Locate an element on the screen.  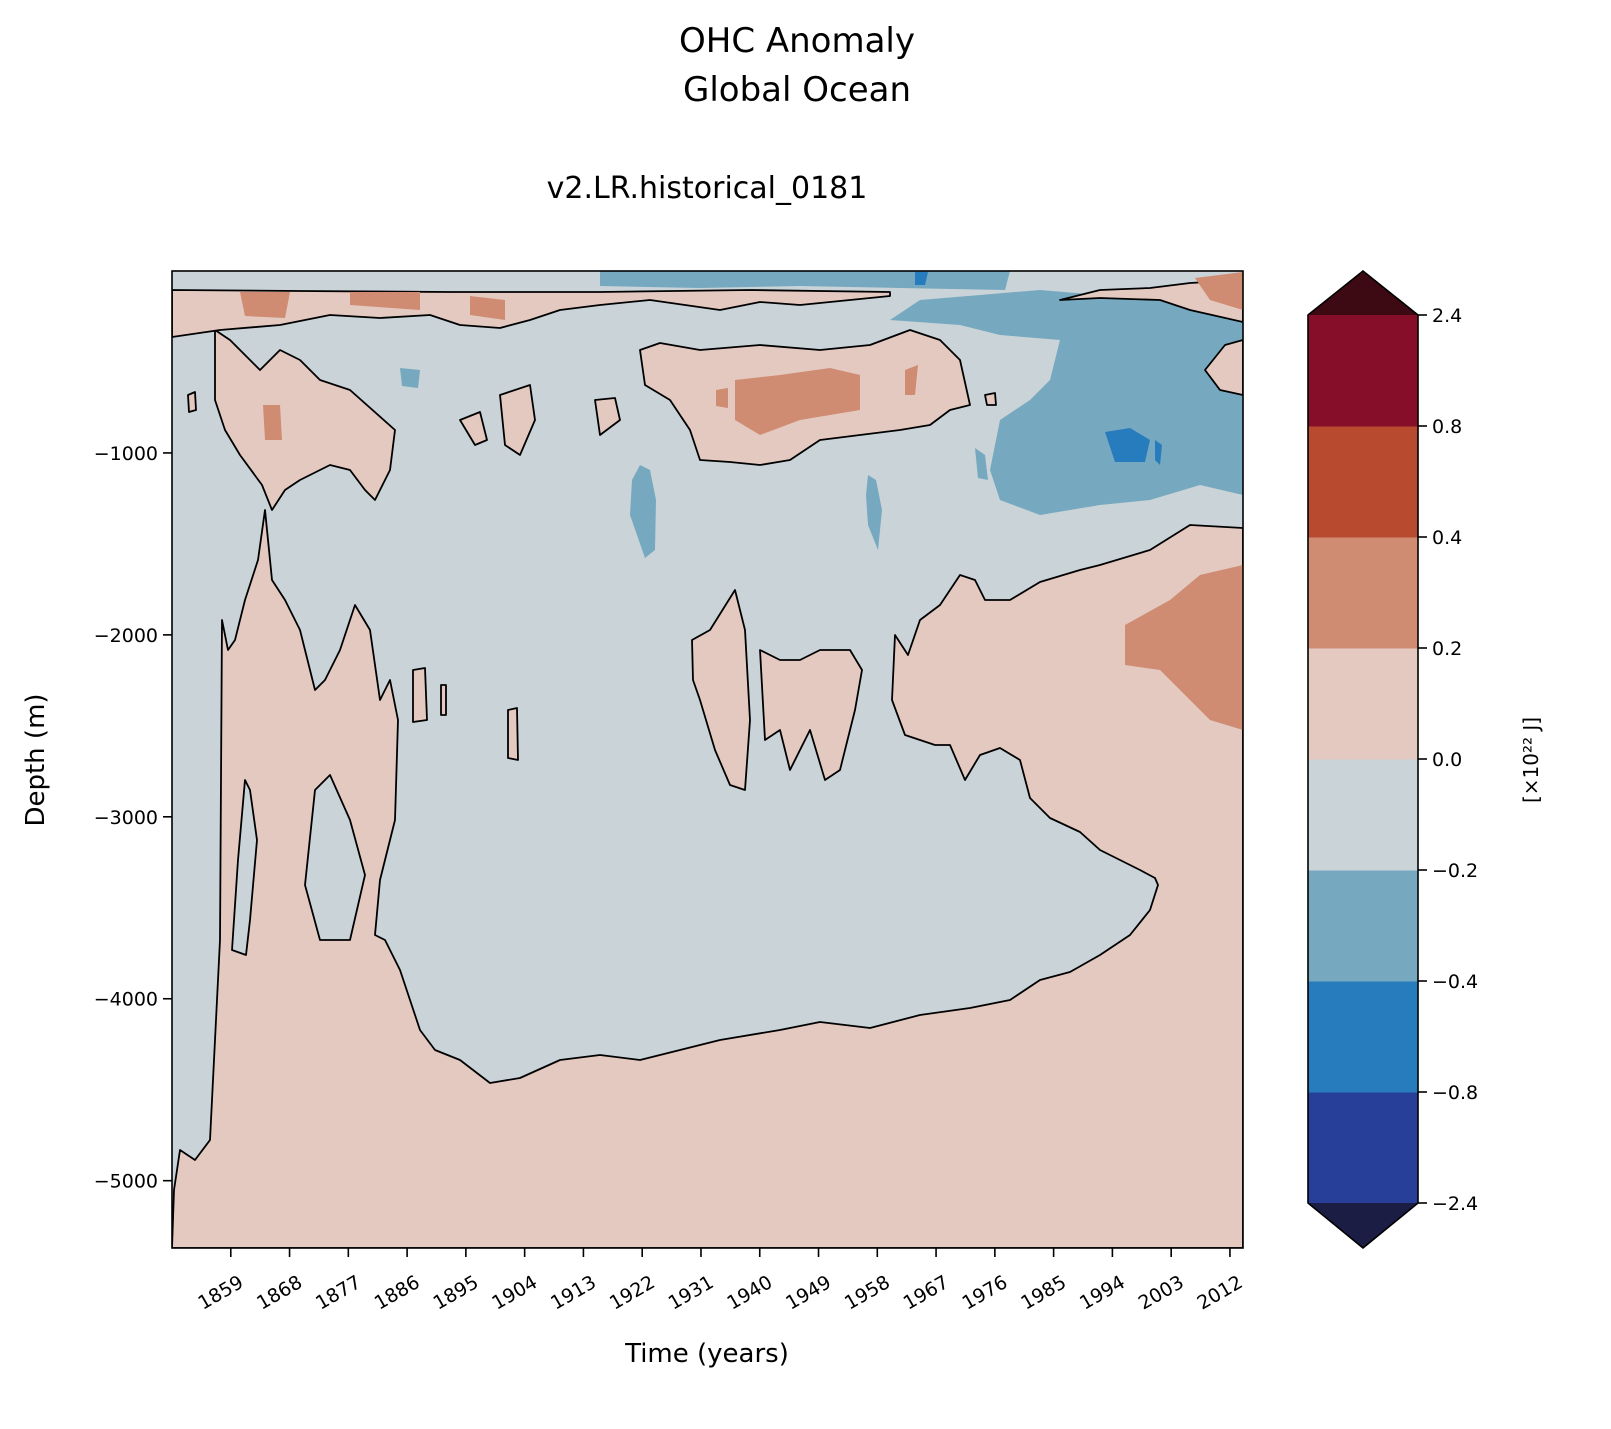
colorbar-tick-label: −2.4 is located at coordinates (1455, 1204).